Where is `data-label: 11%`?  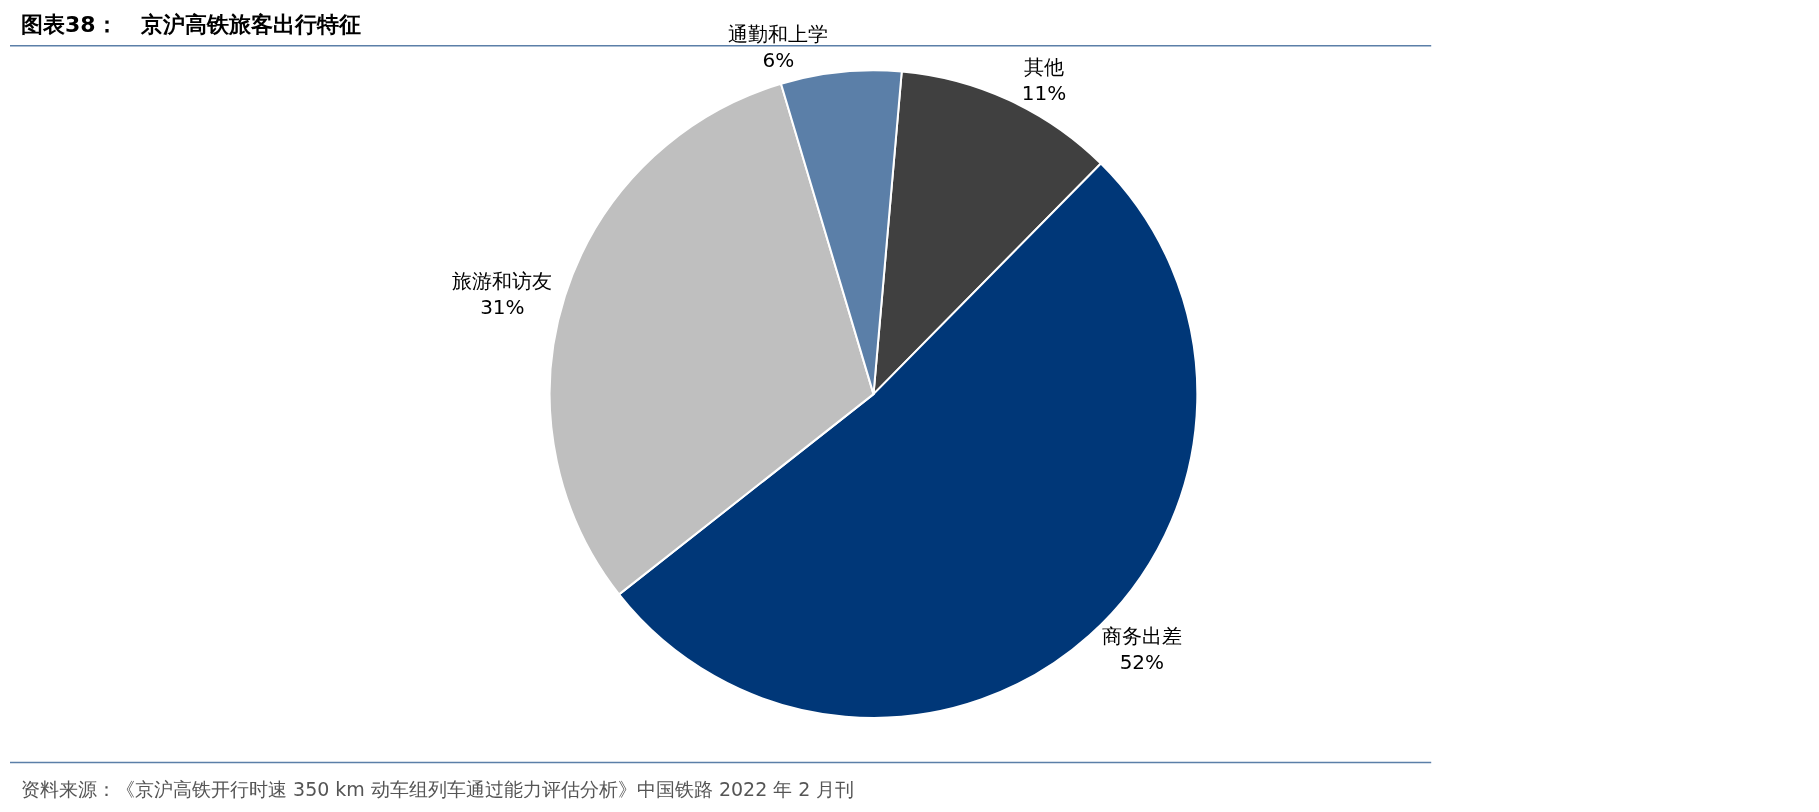 data-label: 11% is located at coordinates (1044, 92).